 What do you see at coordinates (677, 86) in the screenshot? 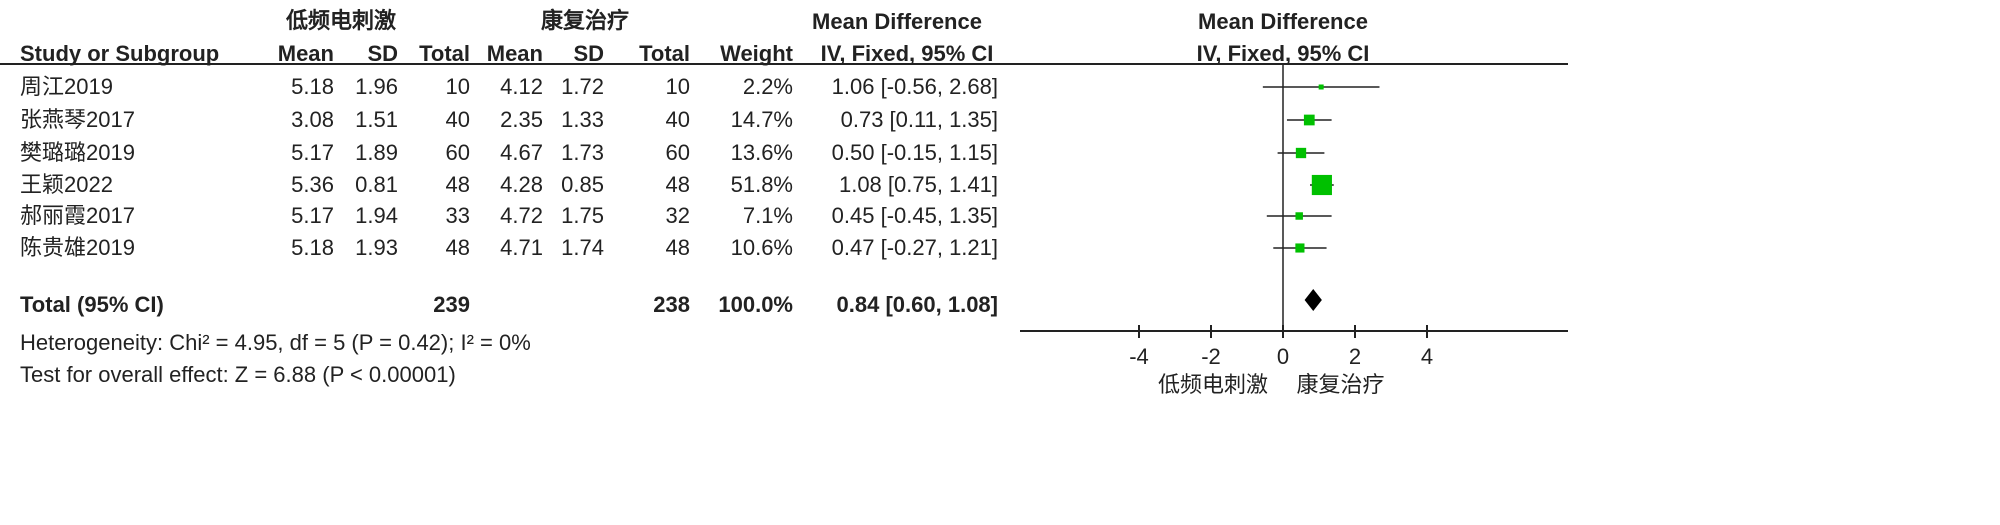
I see `c-total: 10` at bounding box center [677, 86].